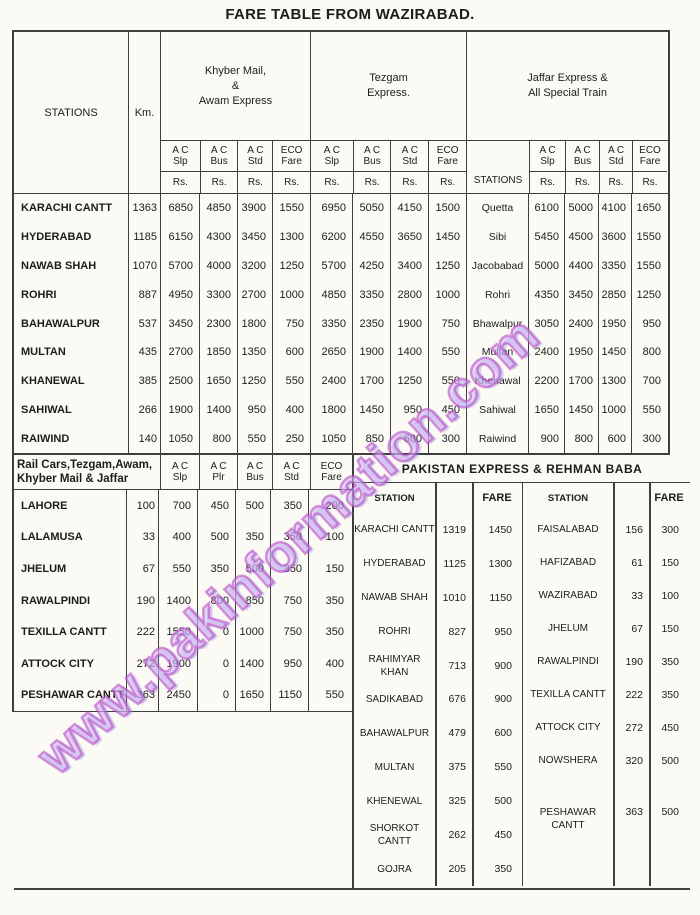 This screenshot has width=700, height=915. I want to click on station-cell: KHANEWAL, so click(53, 381).